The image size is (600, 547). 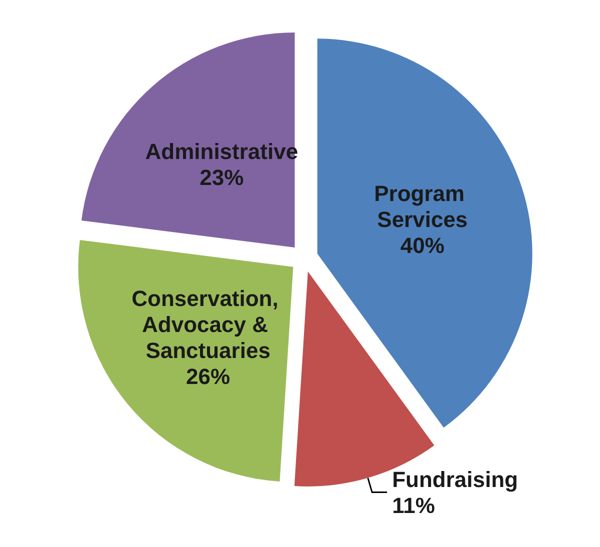 What do you see at coordinates (208, 376) in the screenshot?
I see `data-label: 26%` at bounding box center [208, 376].